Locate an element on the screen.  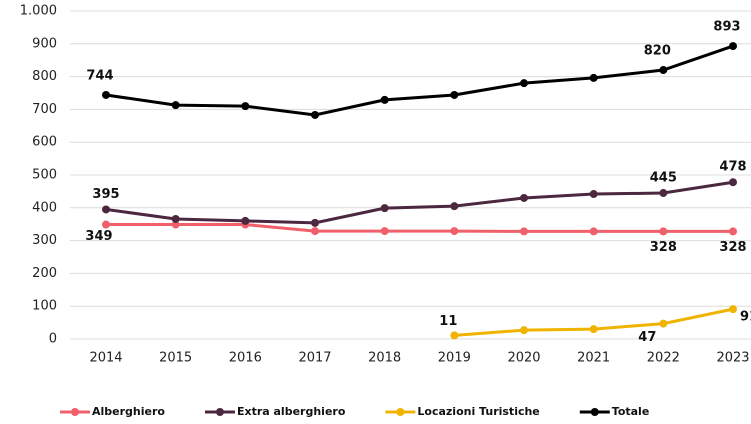
y-tick-label: 300 is located at coordinates (44, 240).